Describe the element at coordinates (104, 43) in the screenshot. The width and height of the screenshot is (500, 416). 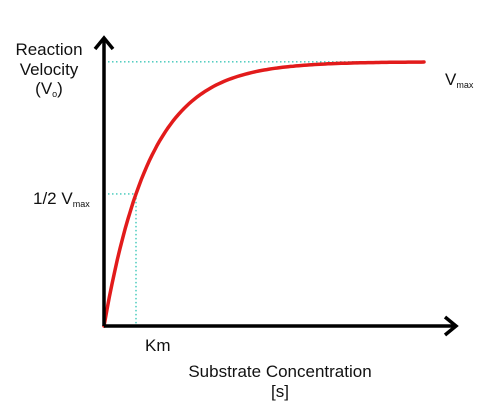
I see `y-axis-arrowhead` at that location.